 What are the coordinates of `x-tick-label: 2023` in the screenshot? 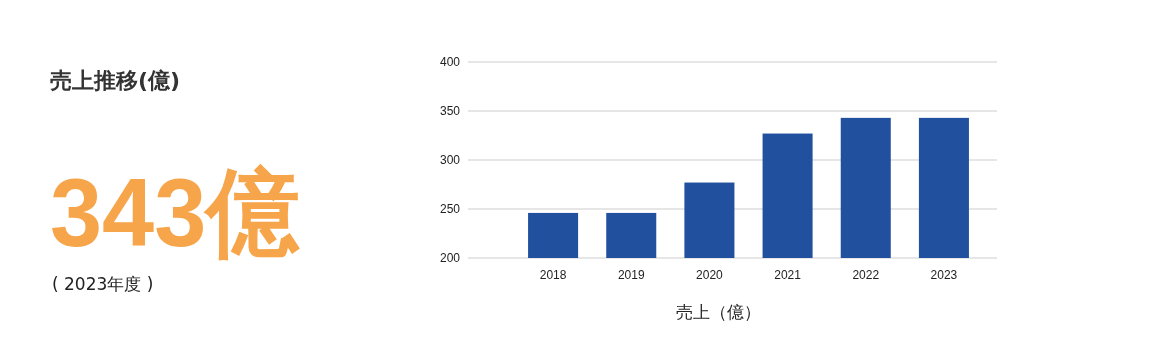 It's located at (944, 274).